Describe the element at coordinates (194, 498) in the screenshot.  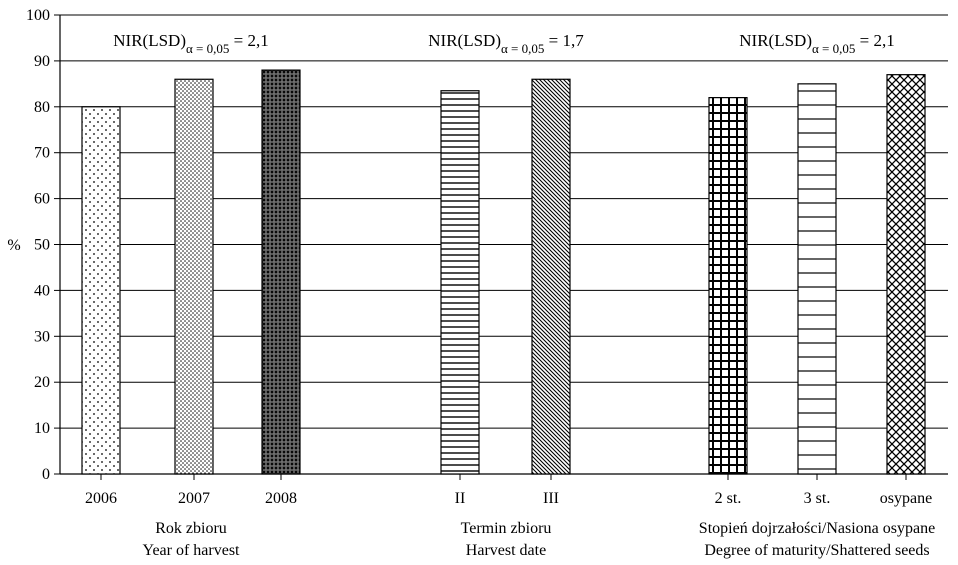
I see `category-label: 2007` at that location.